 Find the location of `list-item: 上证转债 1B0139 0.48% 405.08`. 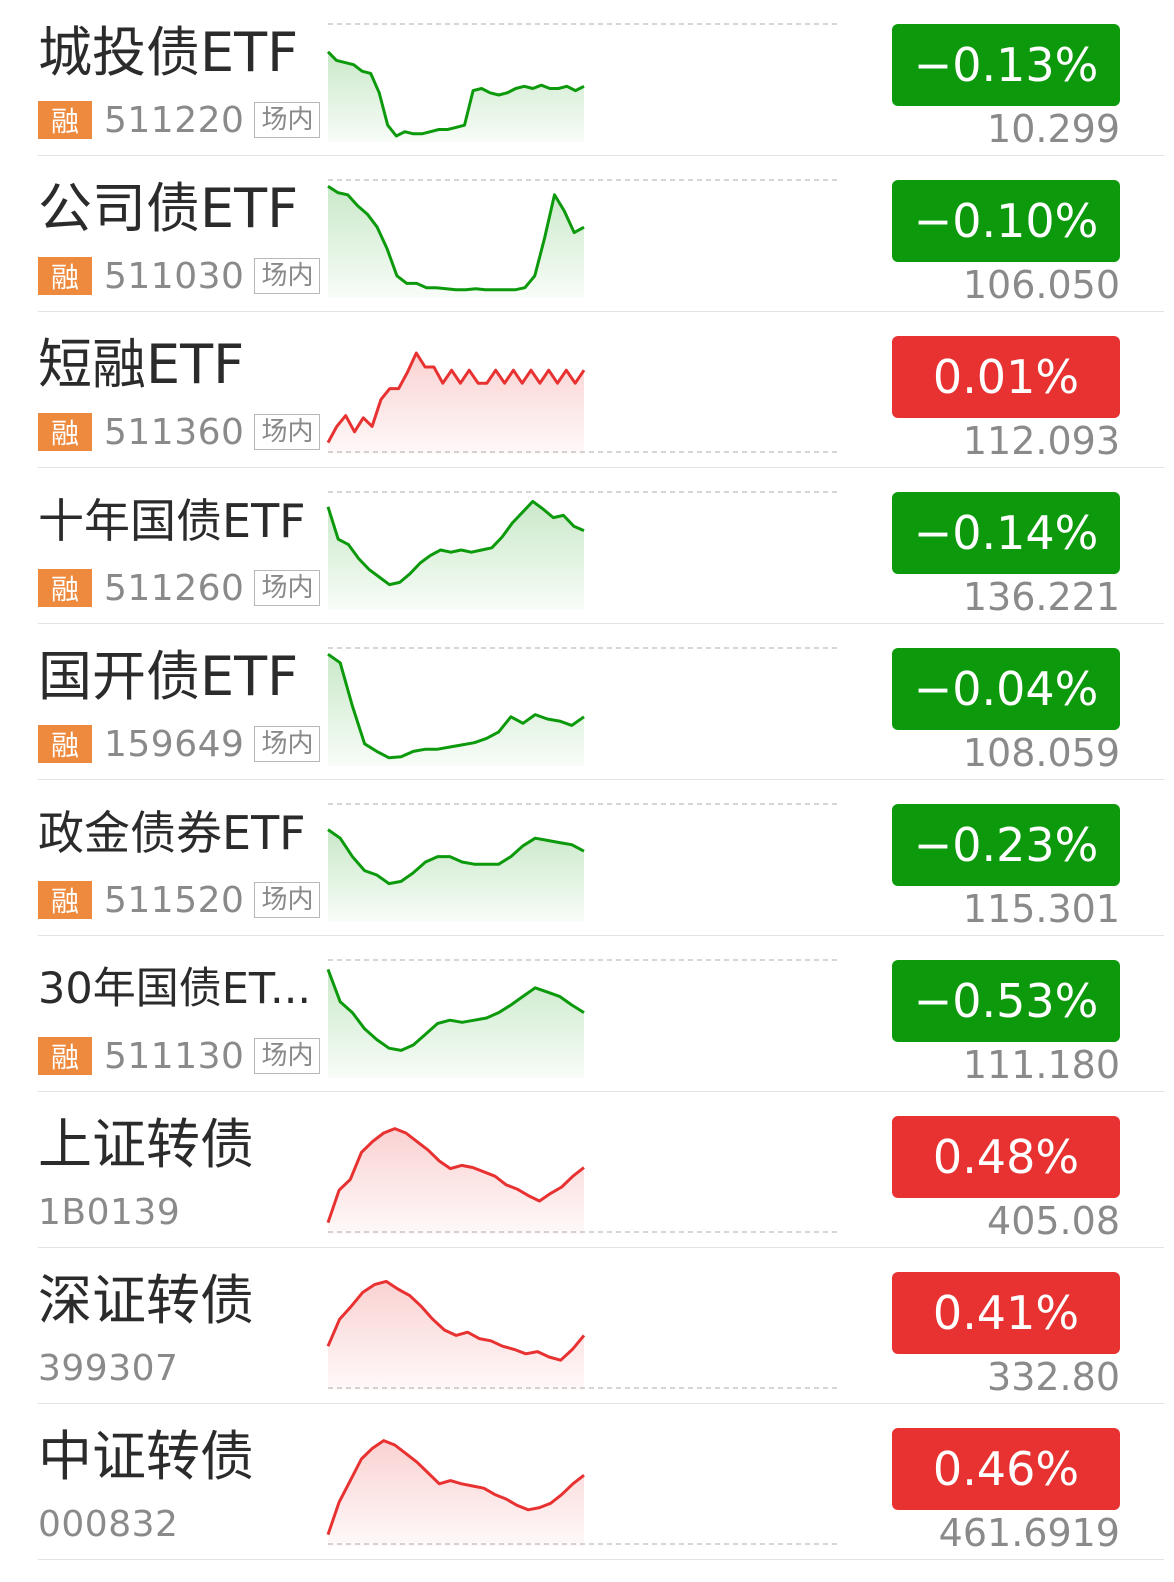

list-item: 上证转债 1B0139 0.48% 405.08 is located at coordinates (587, 1170).